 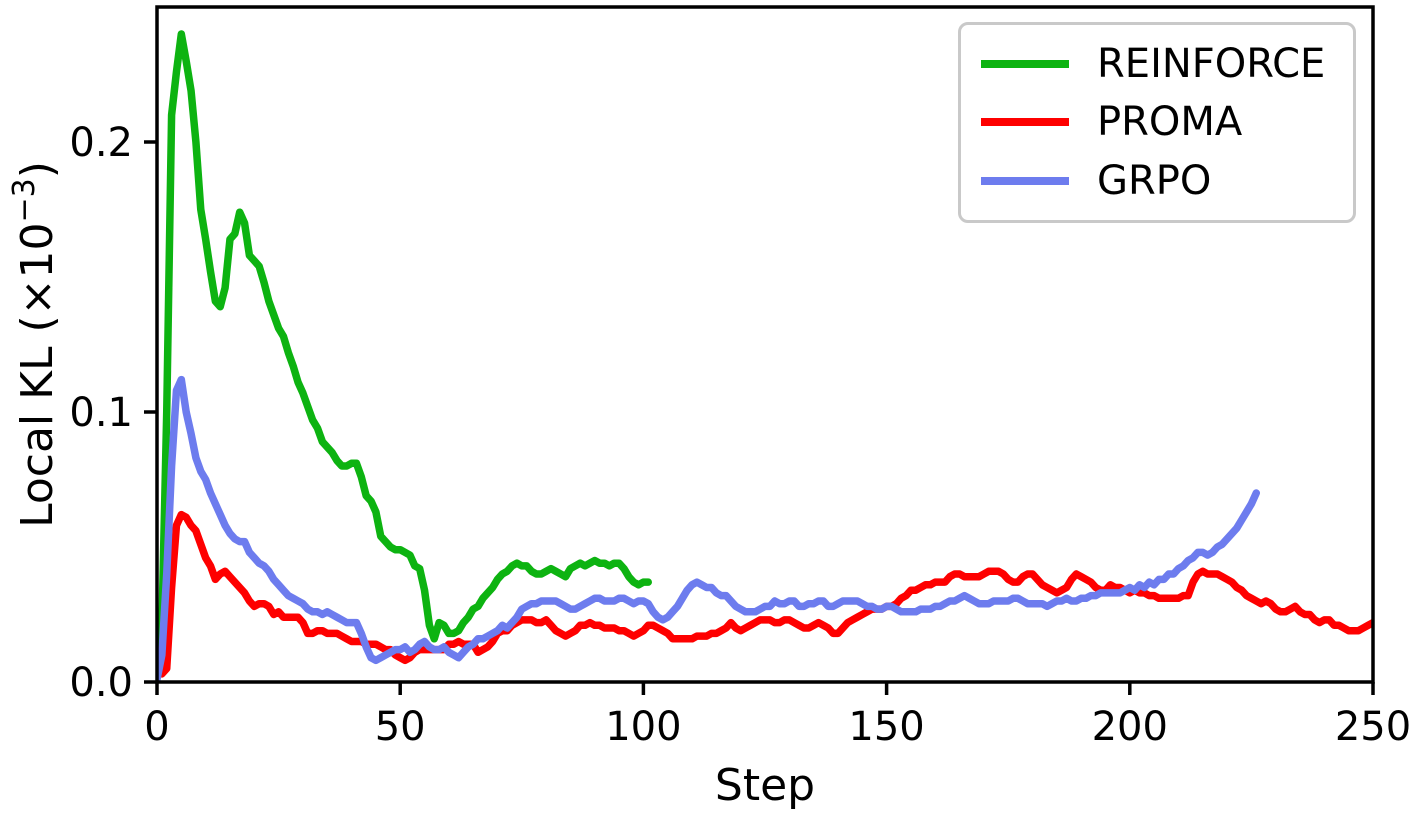 What do you see at coordinates (101, 413) in the screenshot?
I see `y-tick-label: 0.1` at bounding box center [101, 413].